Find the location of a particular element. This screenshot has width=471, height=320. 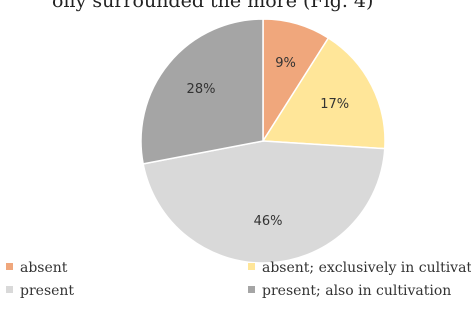

pie-slice-present-also-in-cultivation is located at coordinates (202, 91).